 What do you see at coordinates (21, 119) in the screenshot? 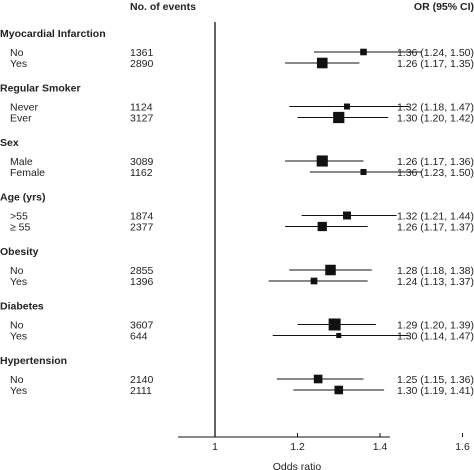
I see `row-label: Ever` at bounding box center [21, 119].